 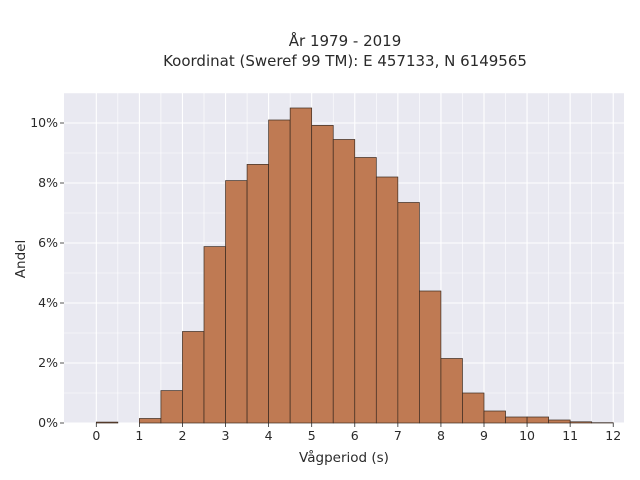 What do you see at coordinates (398, 435) in the screenshot?
I see `x-tick-label: 7` at bounding box center [398, 435].